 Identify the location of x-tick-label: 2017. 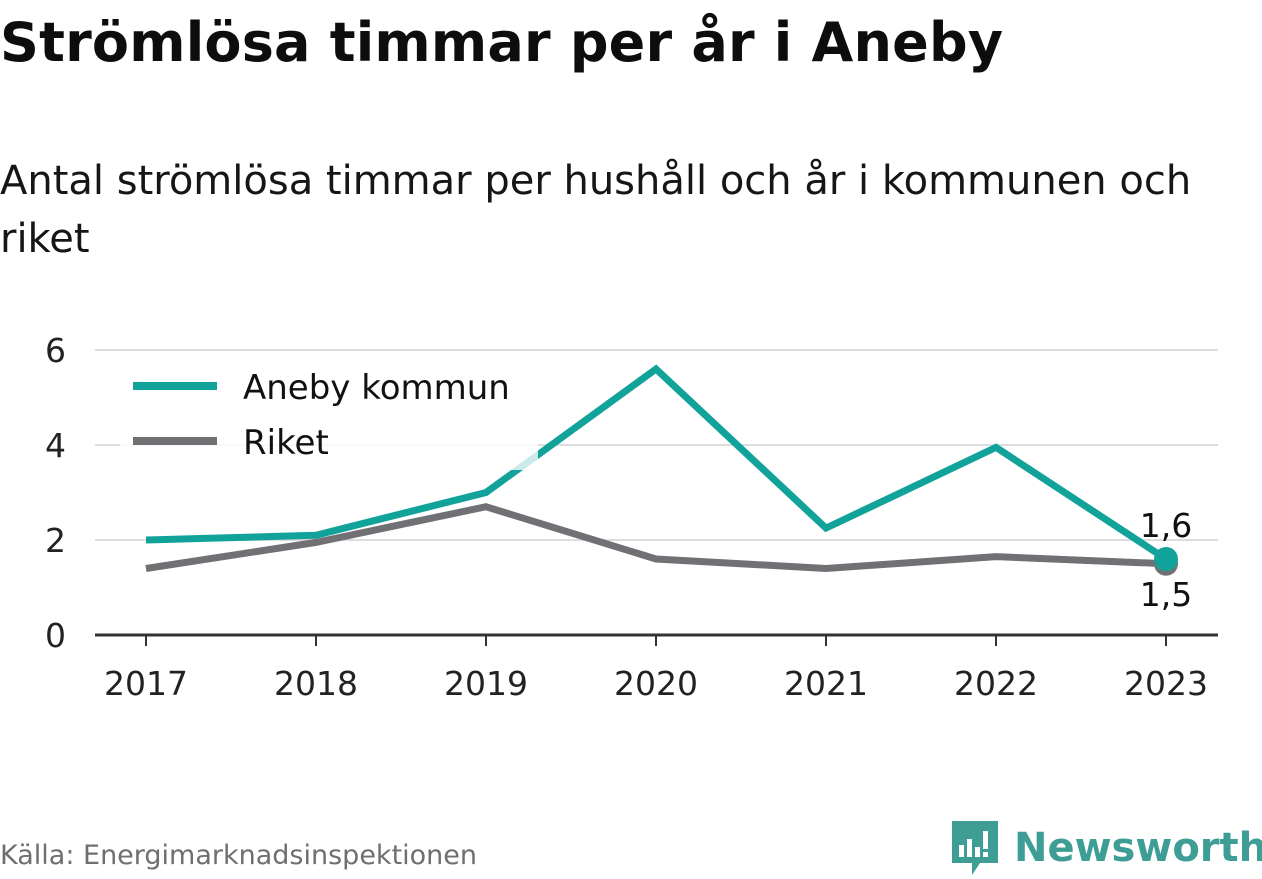
(146, 683).